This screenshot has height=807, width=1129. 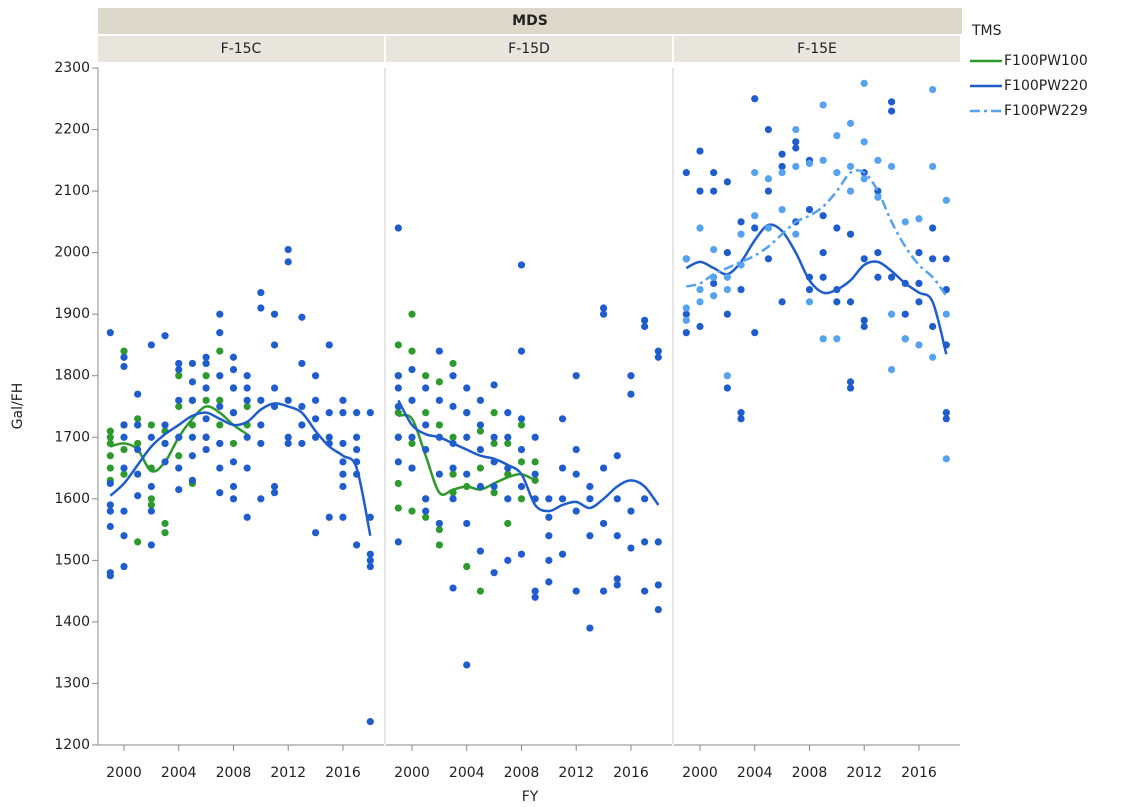 What do you see at coordinates (72, 560) in the screenshot?
I see `y-tick-label: 1500` at bounding box center [72, 560].